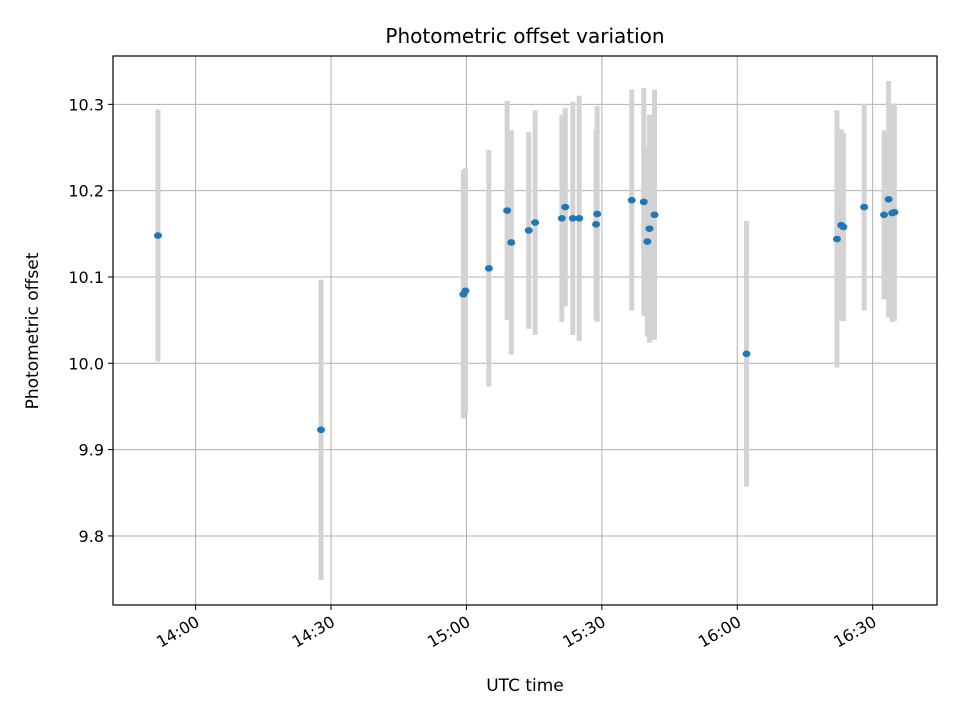  Describe the element at coordinates (86, 277) in the screenshot. I see `y-tick-label: 10.1` at that location.